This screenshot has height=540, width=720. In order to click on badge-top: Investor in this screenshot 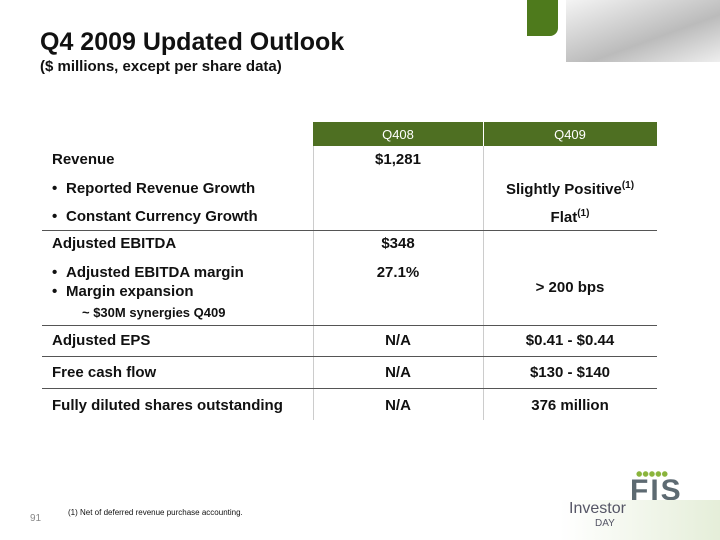, I will do `click(597, 508)`.